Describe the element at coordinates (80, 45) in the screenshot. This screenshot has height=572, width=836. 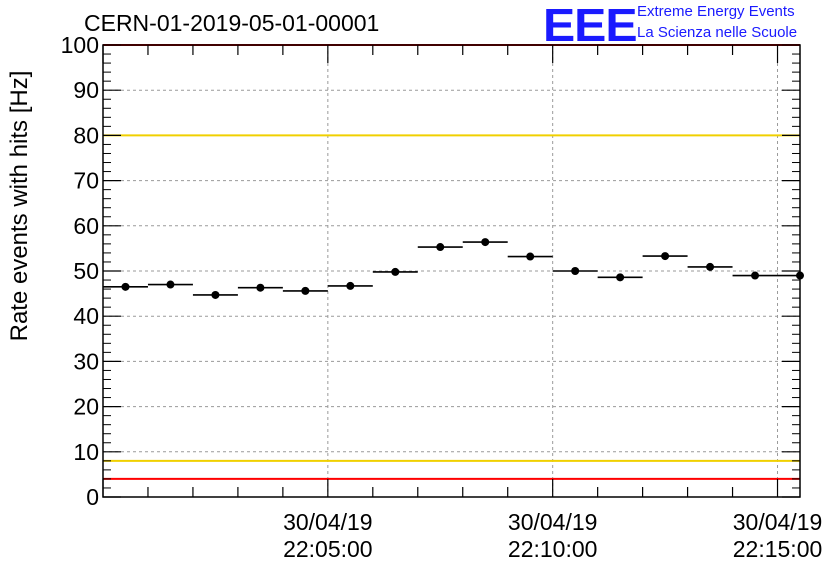
I see `y-tick-label: 100` at that location.